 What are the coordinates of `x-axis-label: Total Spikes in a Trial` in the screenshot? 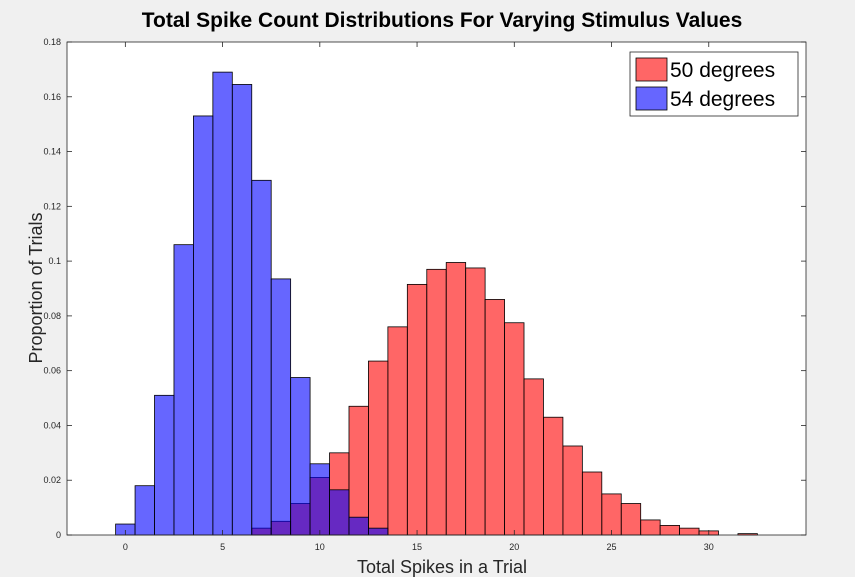 It's located at (442, 567).